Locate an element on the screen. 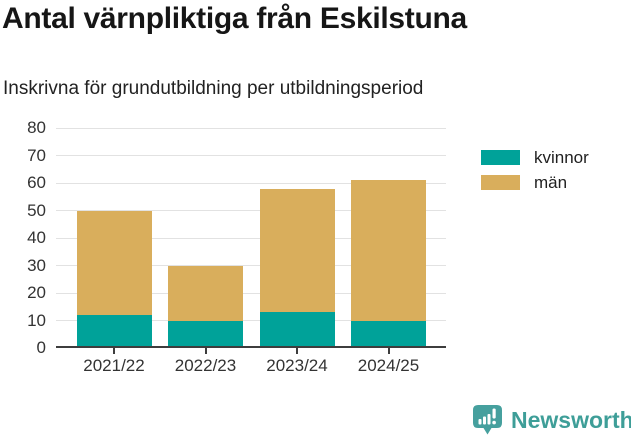  x-axis-tick-label: 2021/22 is located at coordinates (114, 365).